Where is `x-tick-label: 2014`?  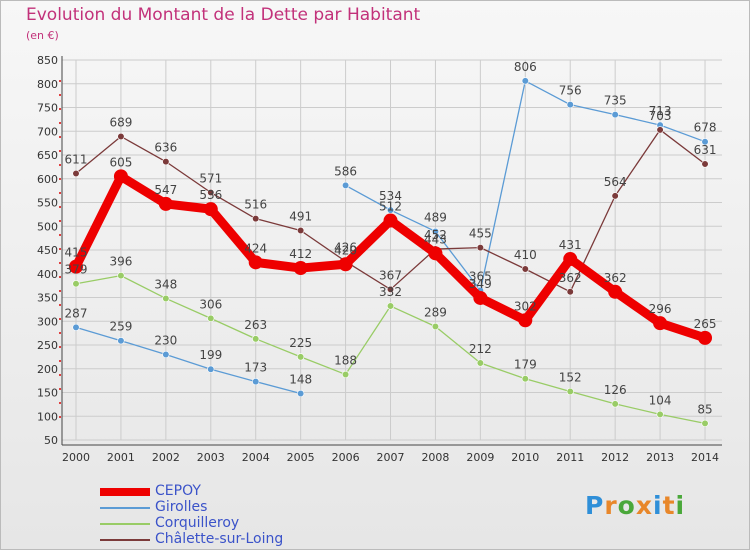 x-tick-label: 2014 is located at coordinates (705, 457).